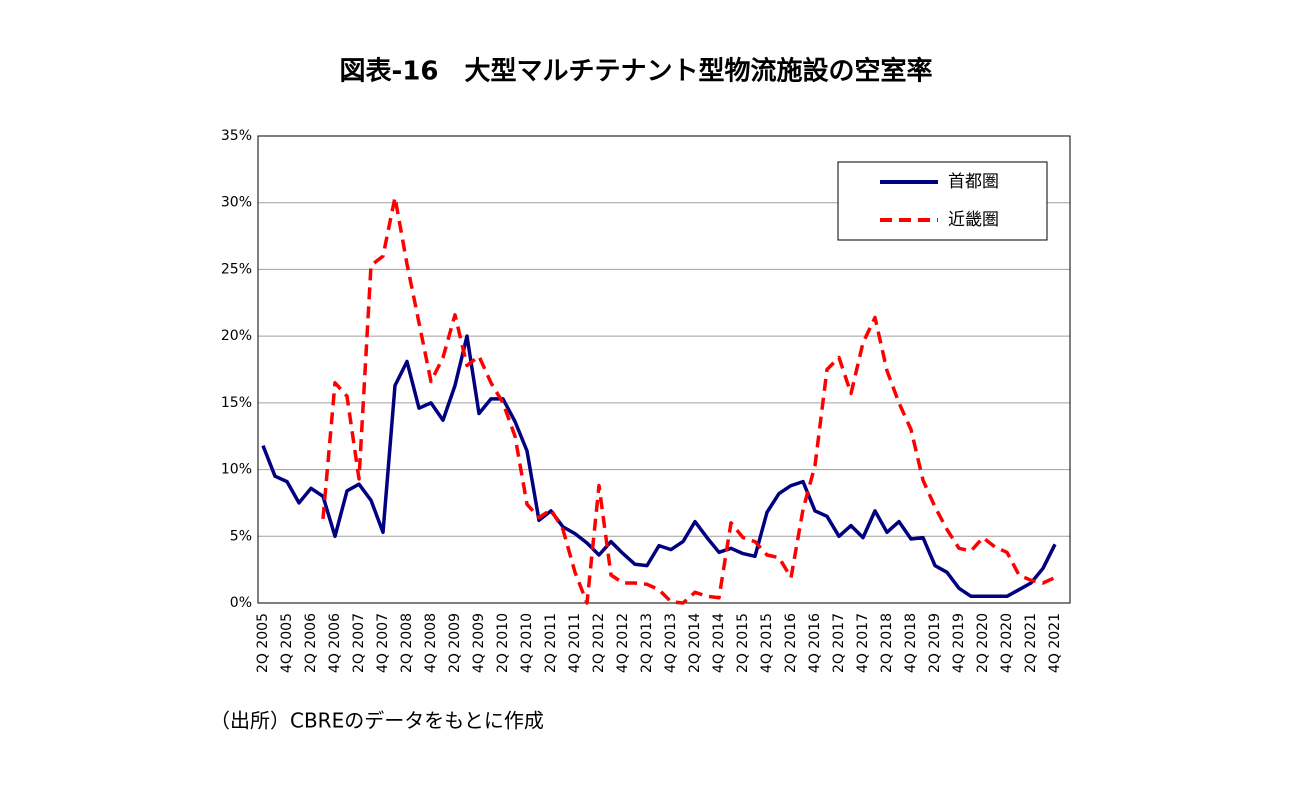 The width and height of the screenshot is (1298, 794). Describe the element at coordinates (236, 269) in the screenshot. I see `y-tick-label: 25%` at that location.